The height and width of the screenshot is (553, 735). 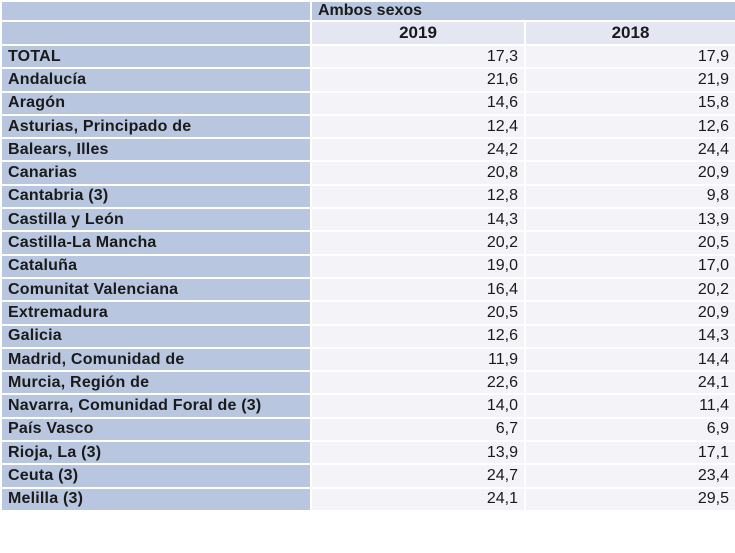 I want to click on value-2019: 24,1, so click(x=418, y=499).